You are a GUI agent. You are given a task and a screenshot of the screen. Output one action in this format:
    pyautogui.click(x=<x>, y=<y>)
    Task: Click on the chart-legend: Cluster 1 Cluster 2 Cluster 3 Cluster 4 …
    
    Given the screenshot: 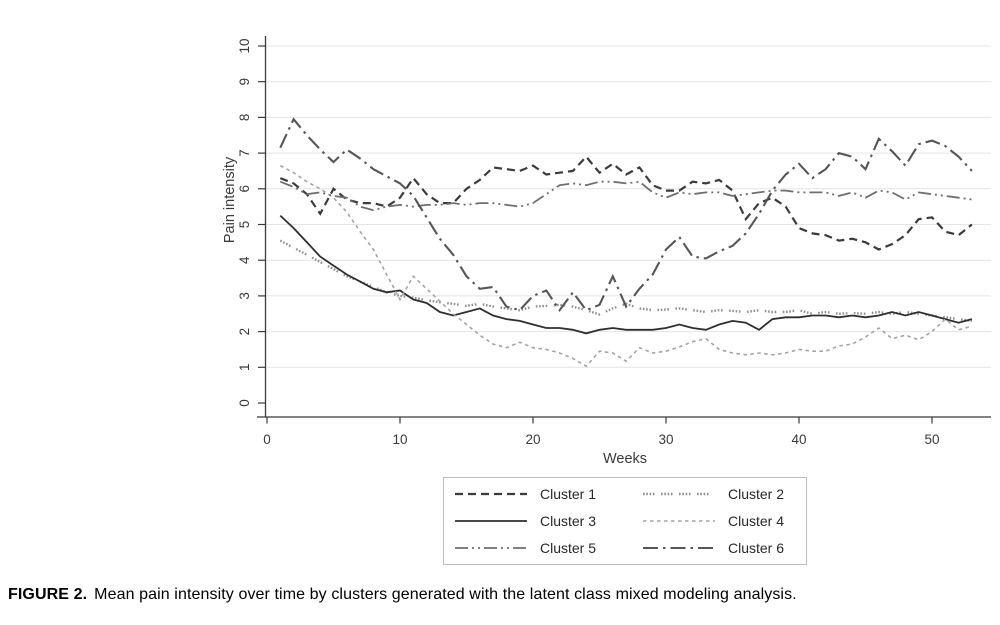 What is the action you would take?
    pyautogui.click(x=625, y=521)
    